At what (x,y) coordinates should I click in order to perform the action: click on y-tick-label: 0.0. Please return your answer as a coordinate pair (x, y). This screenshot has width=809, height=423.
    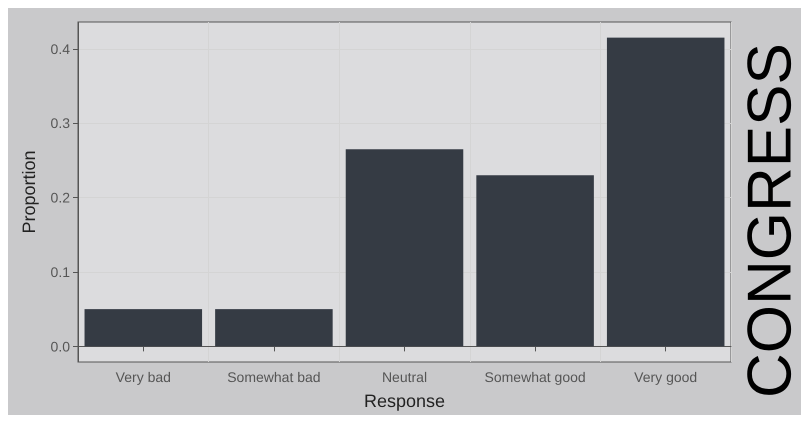
    Looking at the image, I should click on (60, 346).